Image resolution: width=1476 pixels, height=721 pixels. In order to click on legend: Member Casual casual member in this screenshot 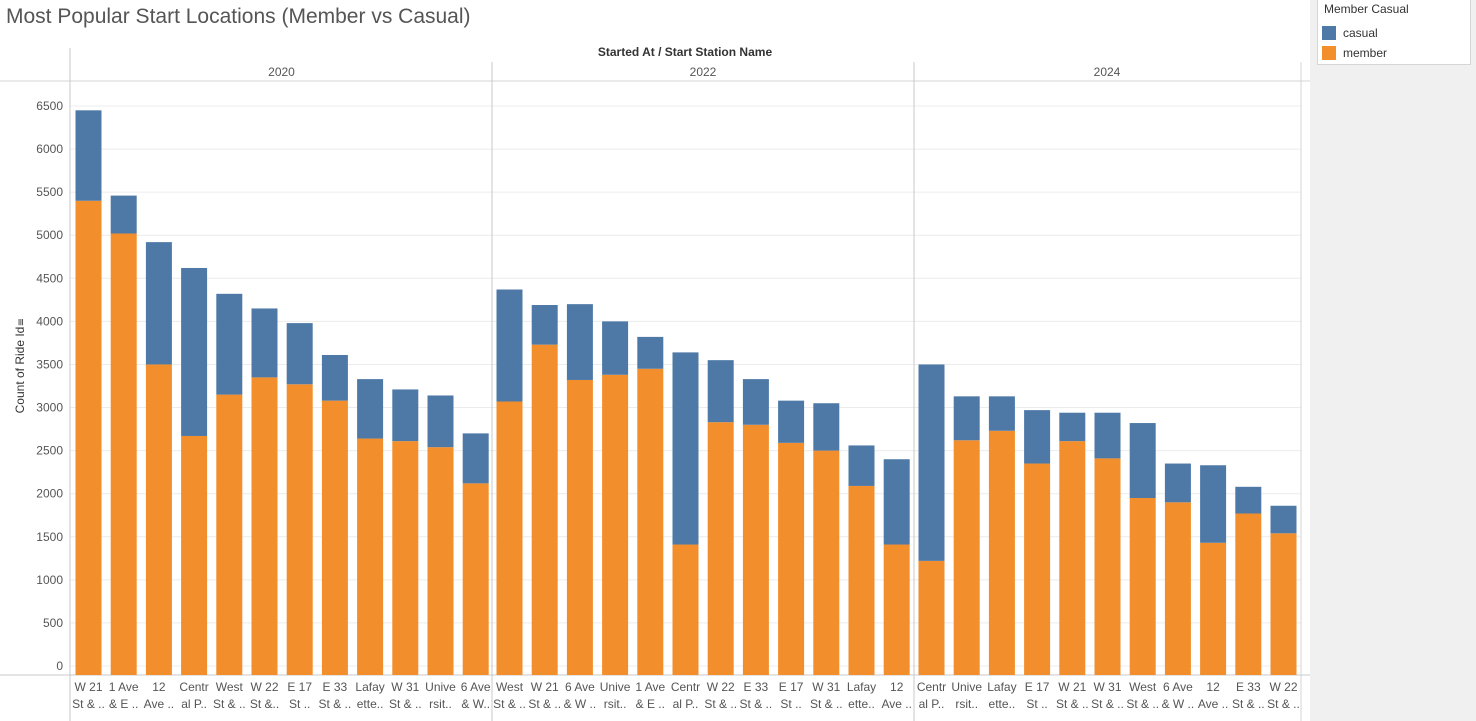, I will do `click(1394, 32)`.